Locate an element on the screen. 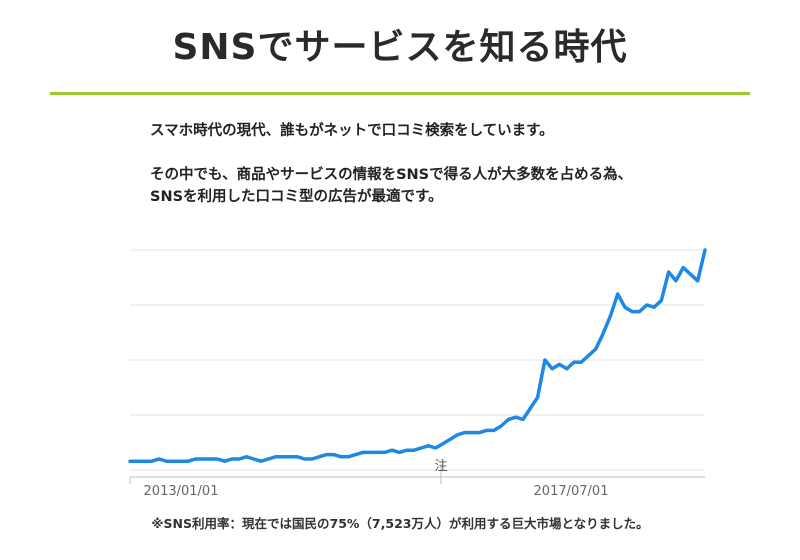 The image size is (800, 560). intro-line-1: スマホ時代の現代、誰もがネットで口コミ検索をしています。 is located at coordinates (352, 131).